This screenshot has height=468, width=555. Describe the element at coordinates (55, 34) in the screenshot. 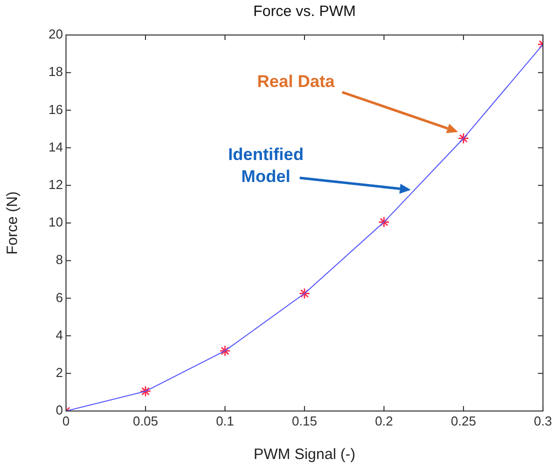

I see `y-tick-label: 20` at that location.